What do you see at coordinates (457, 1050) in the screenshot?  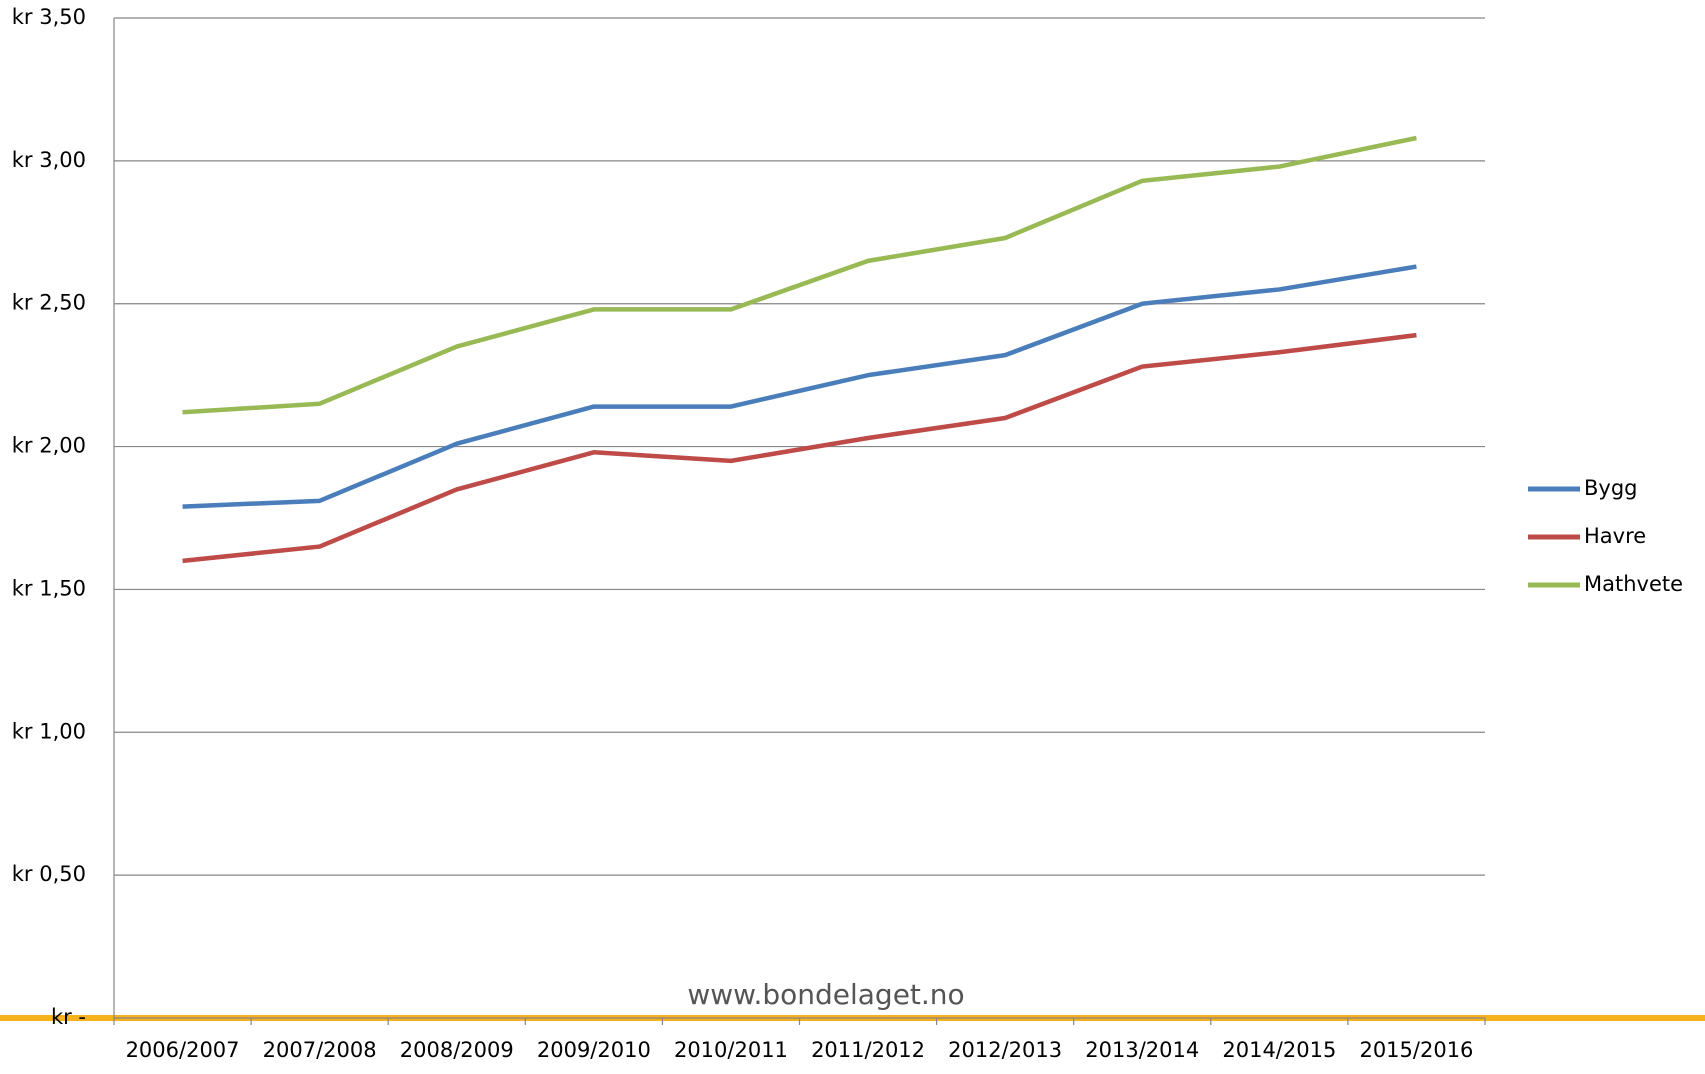 I see `x-tick-label: 2008/2009` at bounding box center [457, 1050].